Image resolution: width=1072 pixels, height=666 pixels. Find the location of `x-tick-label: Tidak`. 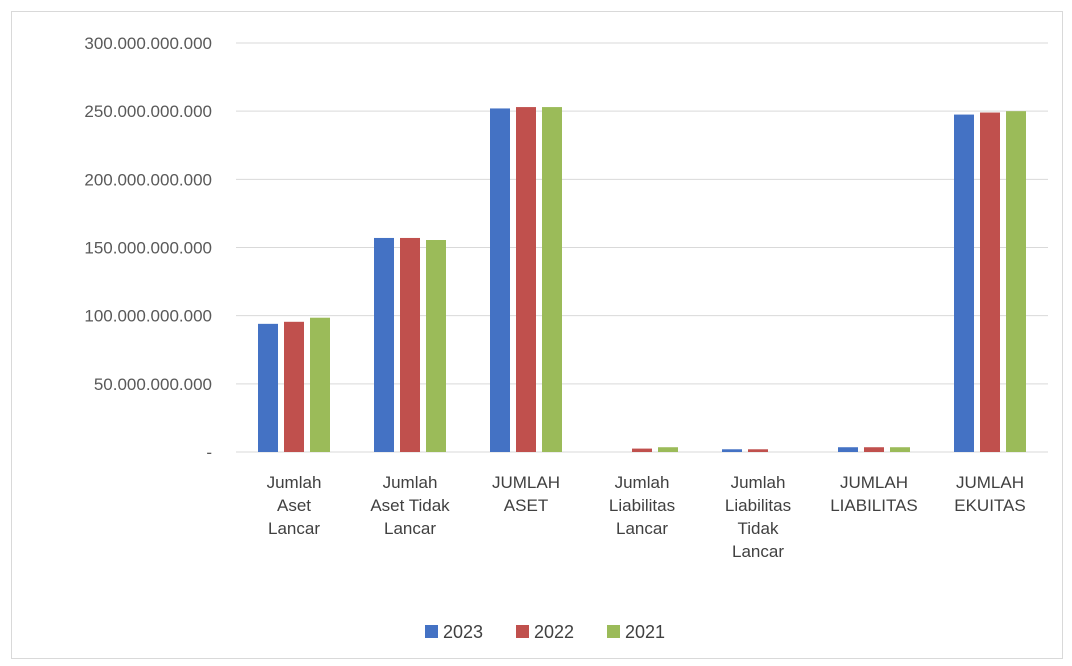

x-tick-label: Tidak is located at coordinates (758, 528).